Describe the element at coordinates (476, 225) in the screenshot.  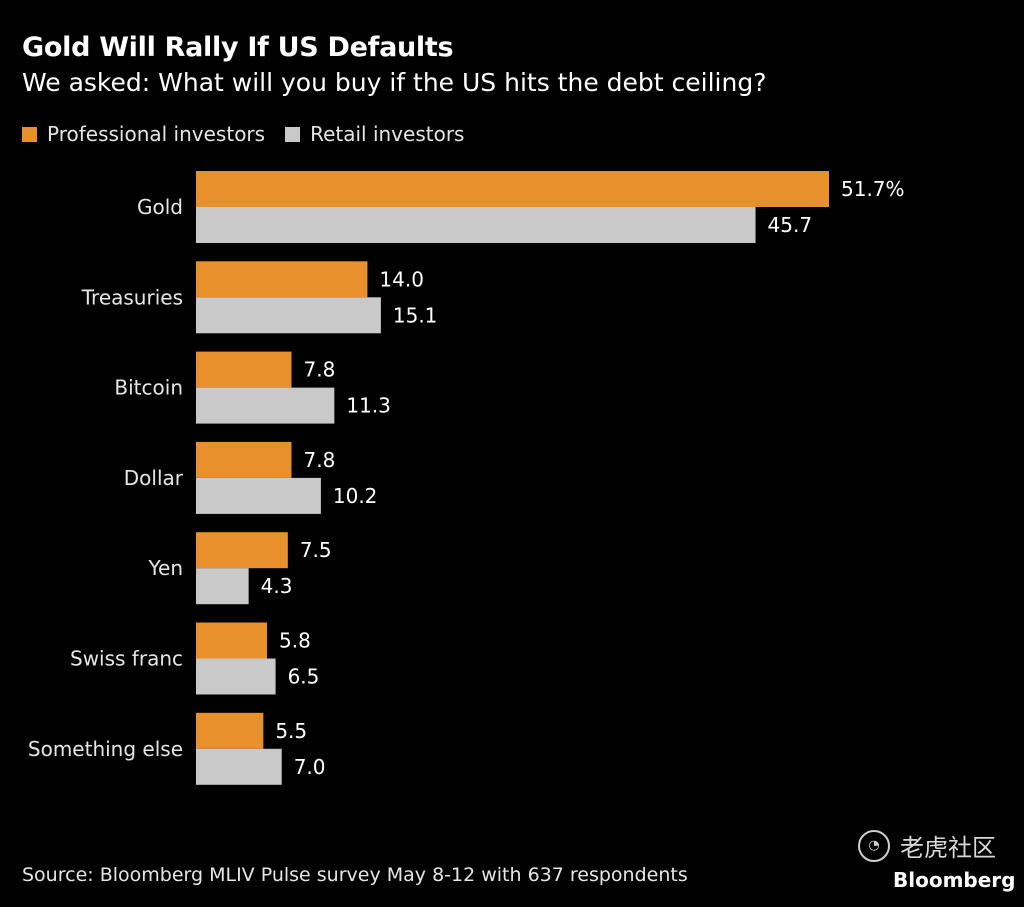
I see `bar-retail-investors-gold` at that location.